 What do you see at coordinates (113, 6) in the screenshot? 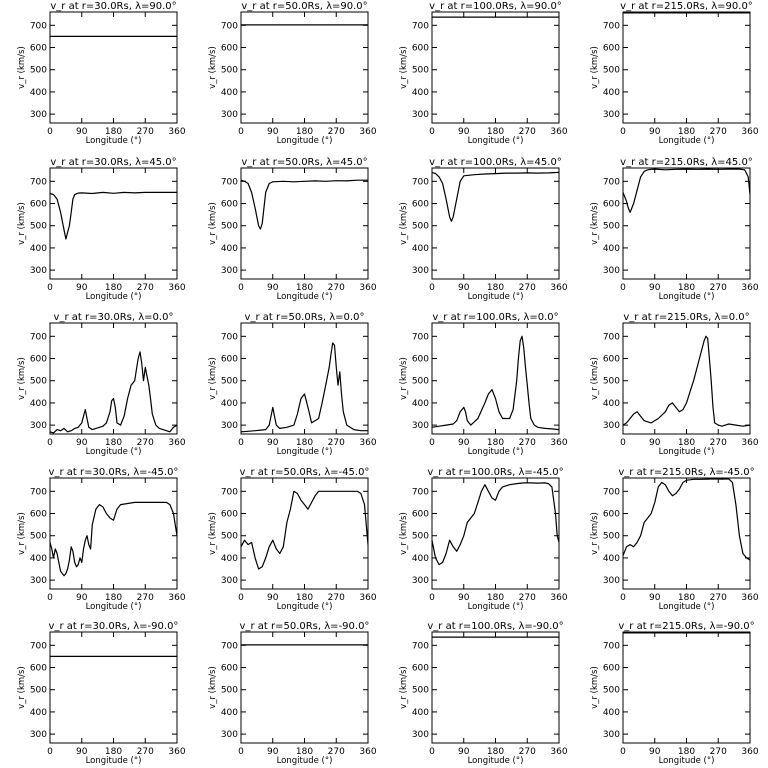
I see `panel-title: v_r at r=30.0Rs, λ=90.0°` at bounding box center [113, 6].